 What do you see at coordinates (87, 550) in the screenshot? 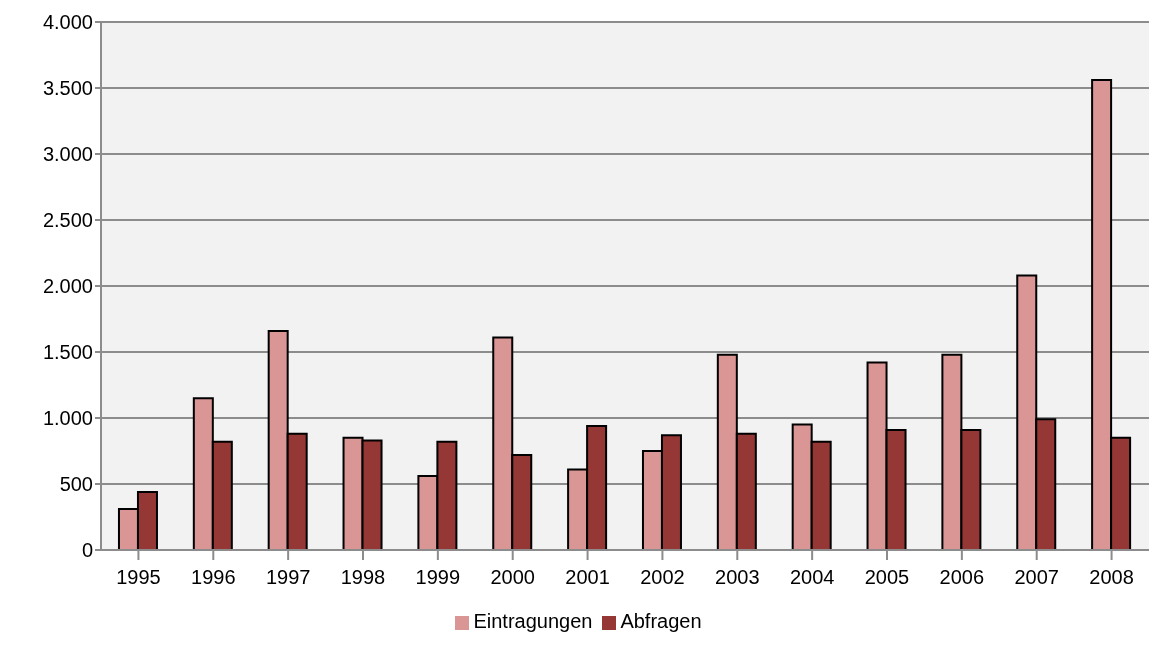
I see `y-tick-label: 0` at bounding box center [87, 550].